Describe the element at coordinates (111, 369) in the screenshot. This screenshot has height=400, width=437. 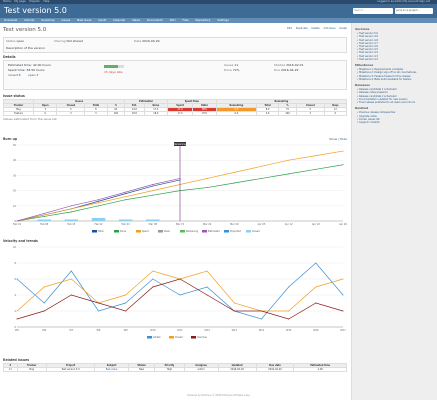
I see `table-cell: Bad value` at that location.